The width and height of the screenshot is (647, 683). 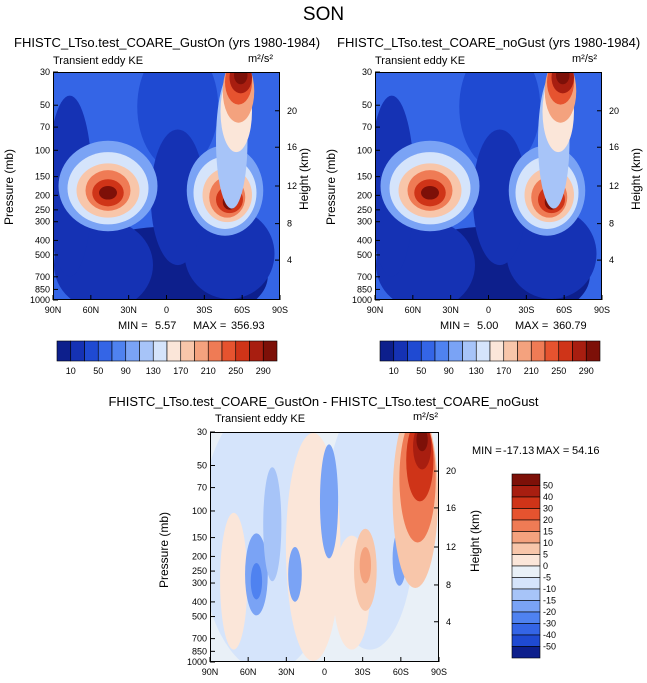 What do you see at coordinates (98, 61) in the screenshot?
I see `panel1-subtitle: Transient eddy KE` at bounding box center [98, 61].